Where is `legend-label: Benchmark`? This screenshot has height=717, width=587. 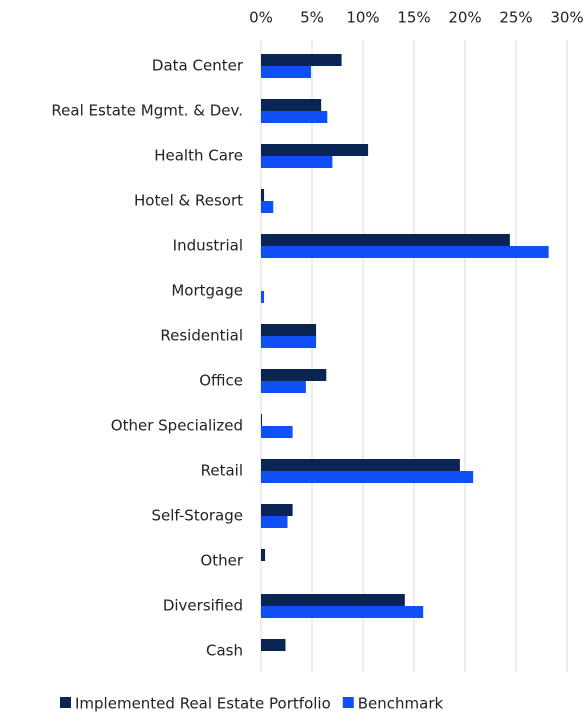
legend-label: Benchmark is located at coordinates (401, 704).